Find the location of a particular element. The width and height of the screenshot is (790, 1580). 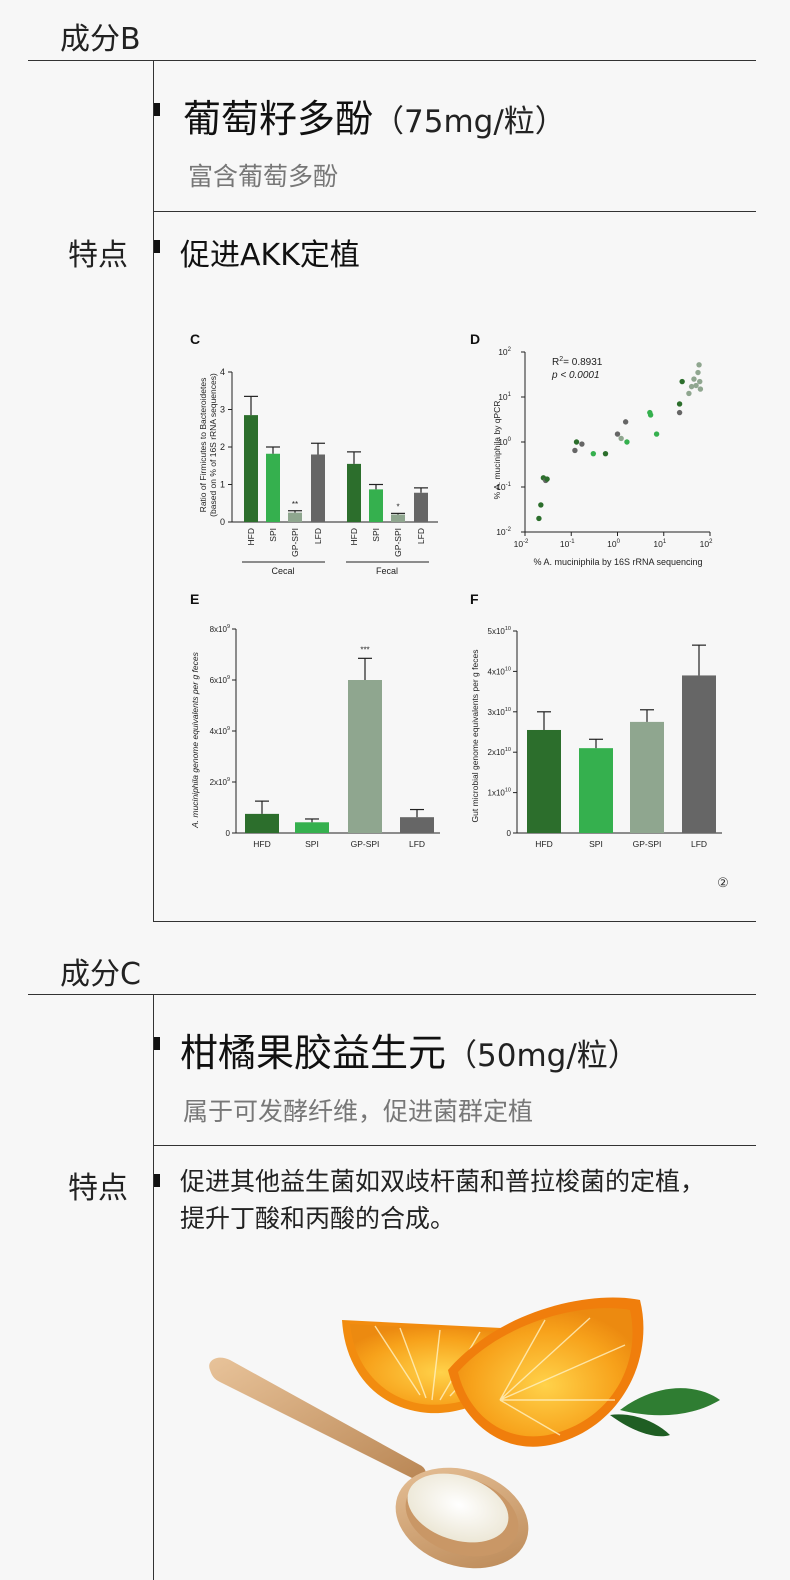

panel-d-xtick-label: 10¹ is located at coordinates (659, 544).